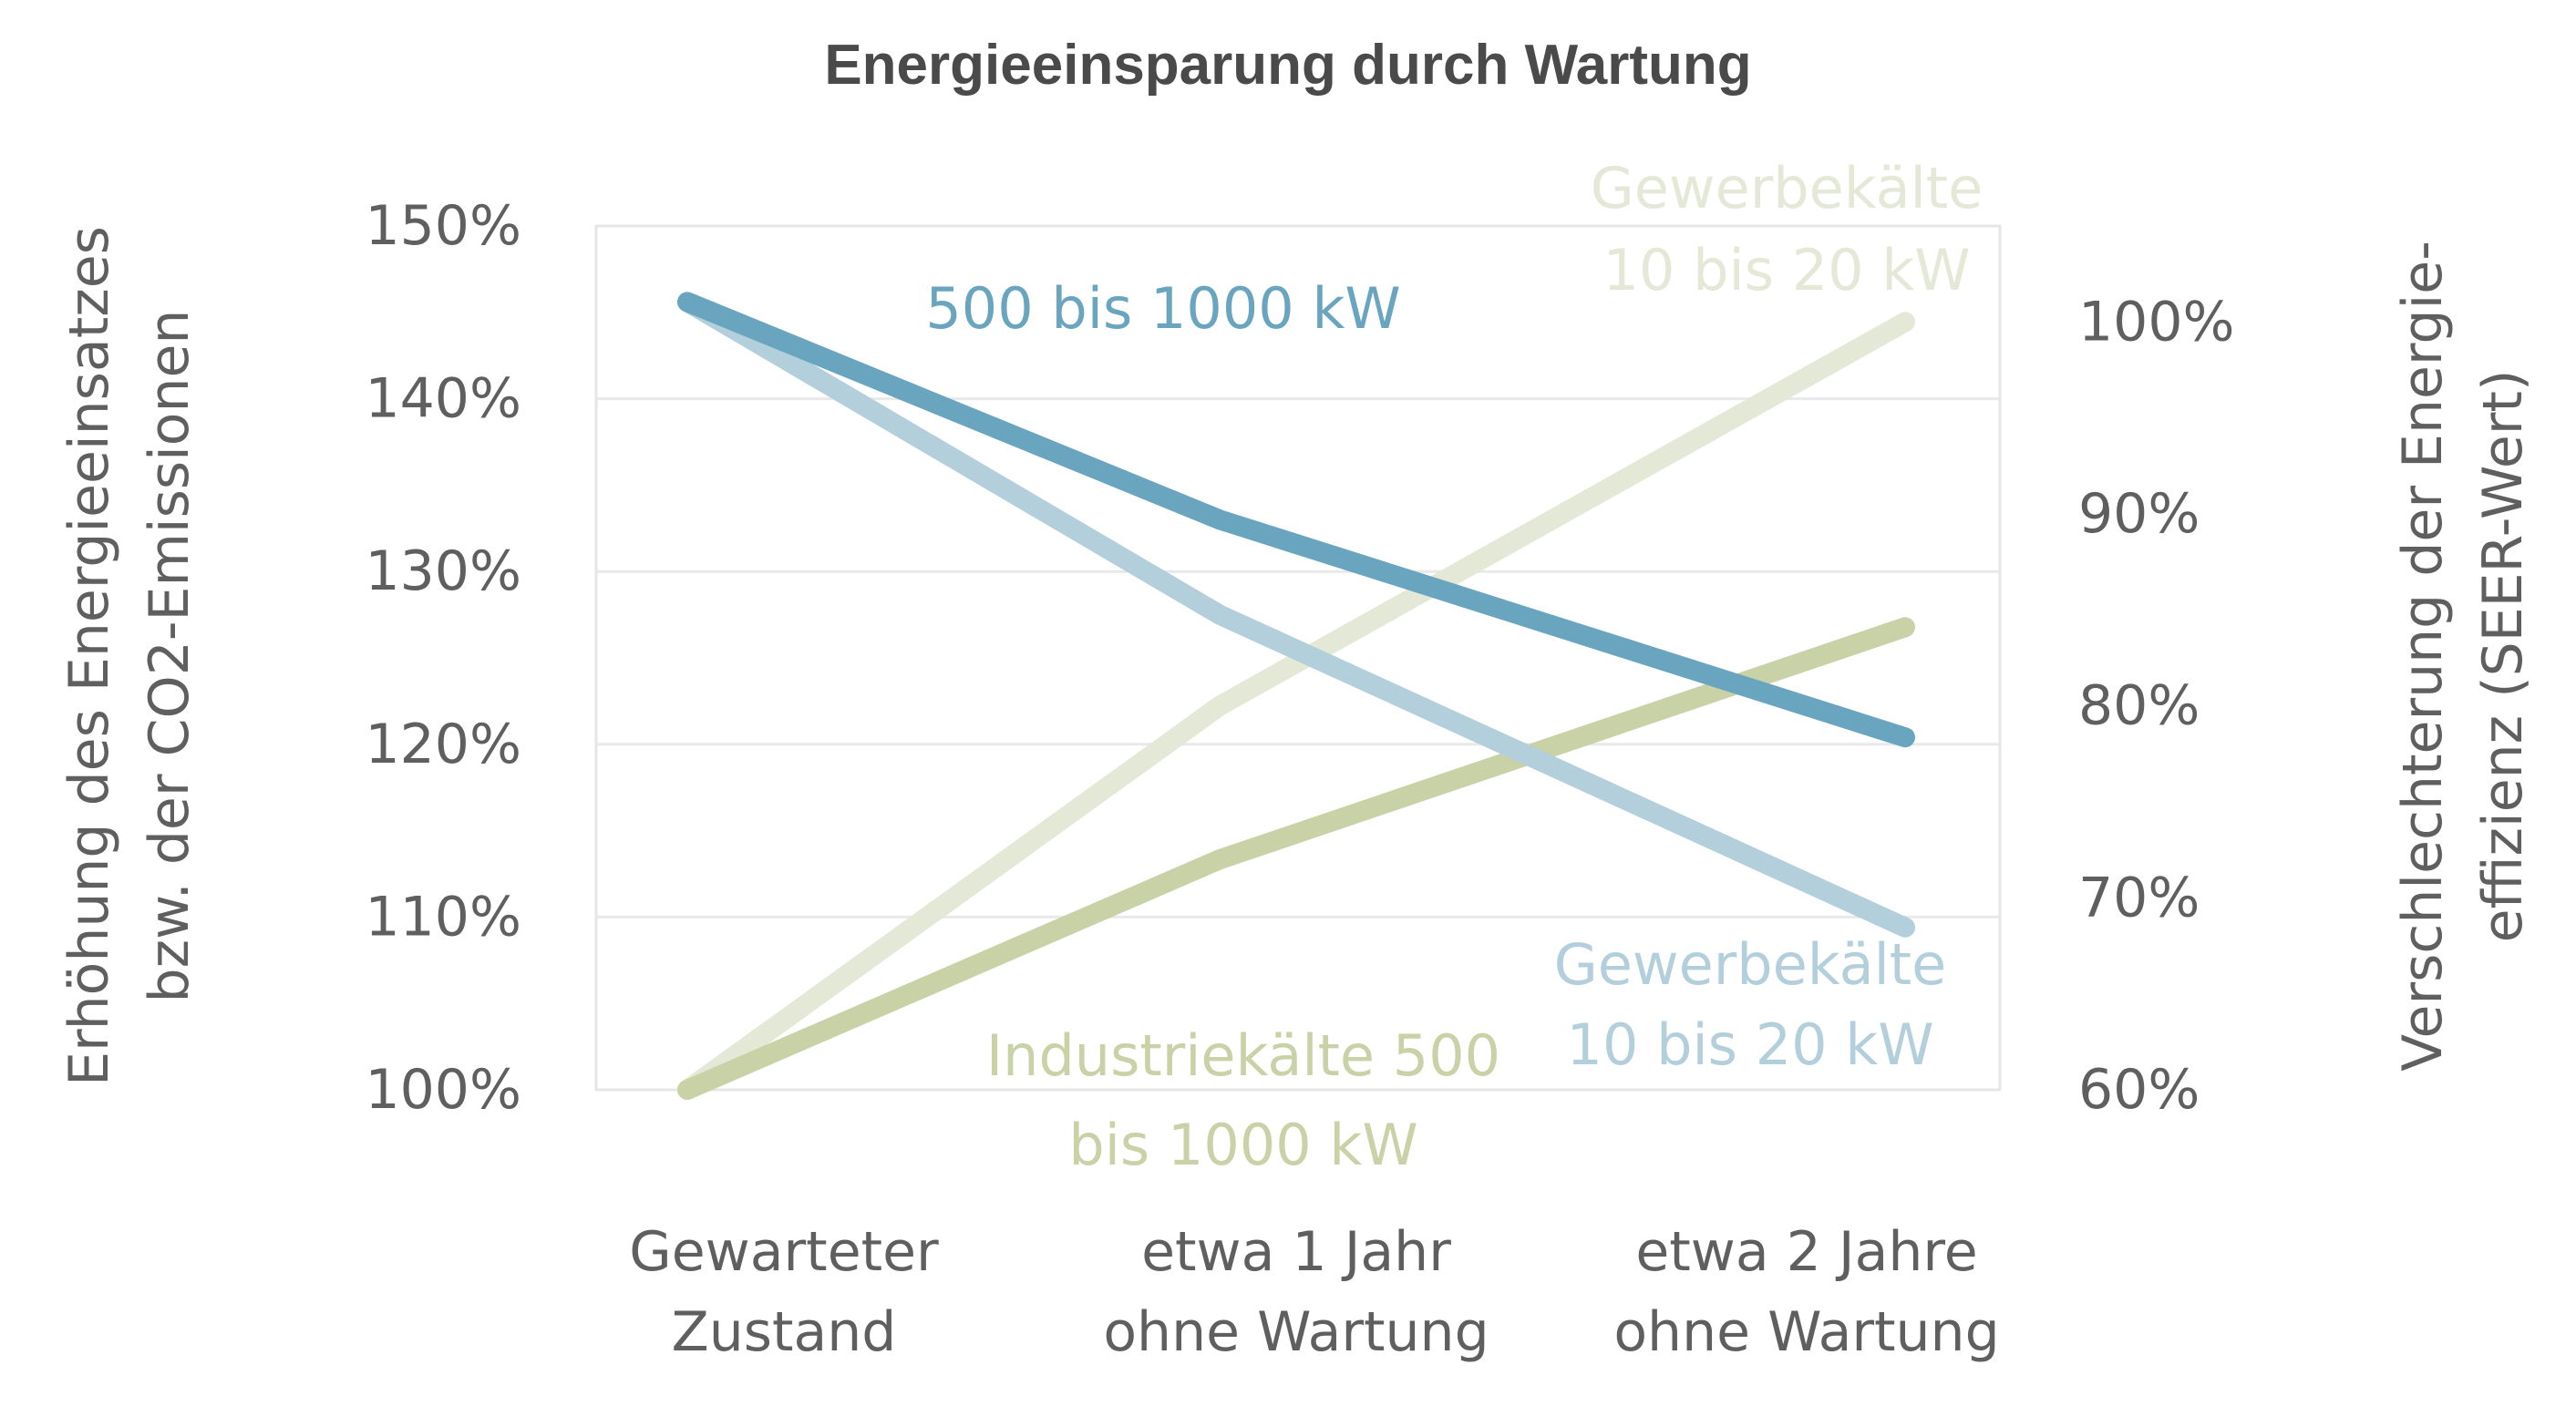  What do you see at coordinates (1296, 1252) in the screenshot?
I see `category-label-line: etwa 1 Jahr` at bounding box center [1296, 1252].